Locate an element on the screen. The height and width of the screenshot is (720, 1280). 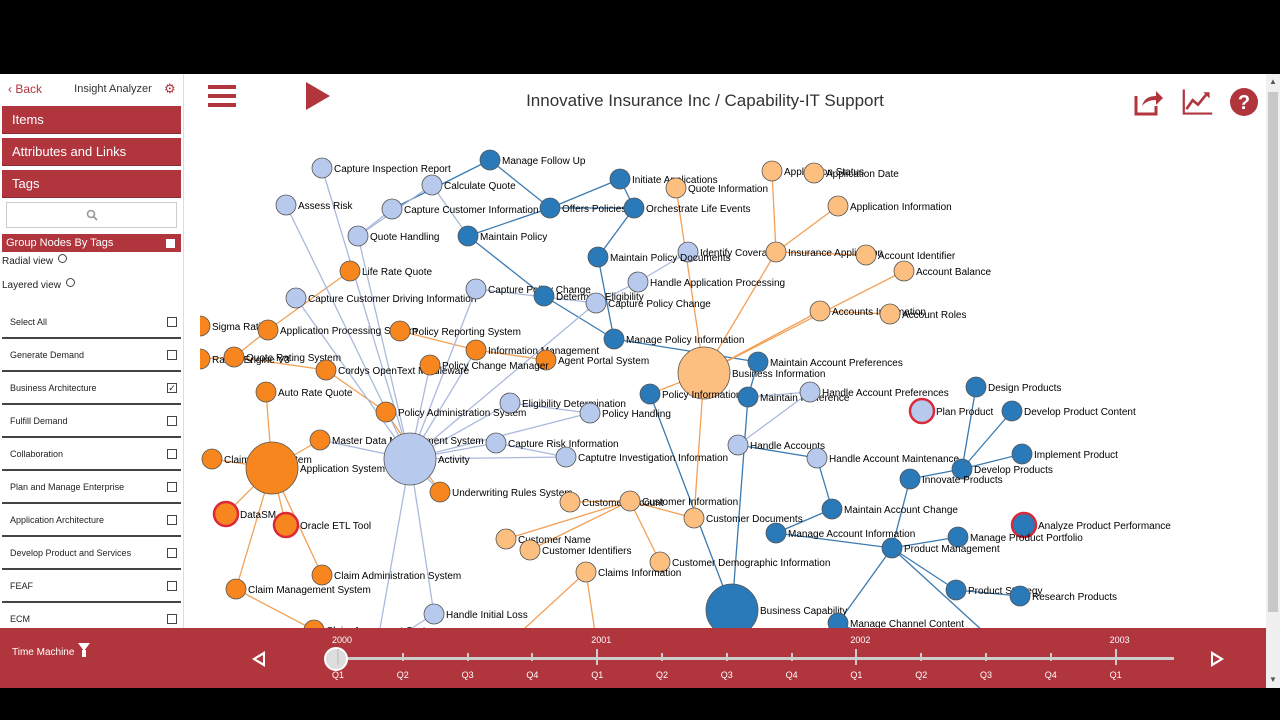
graph-node: Implement Product is located at coordinates (1064, 454).